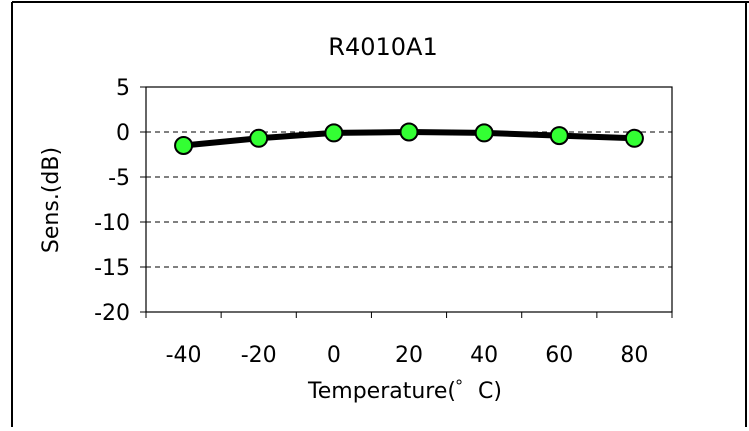  What do you see at coordinates (112, 223) in the screenshot?
I see `y-tick-label: -10` at bounding box center [112, 223].